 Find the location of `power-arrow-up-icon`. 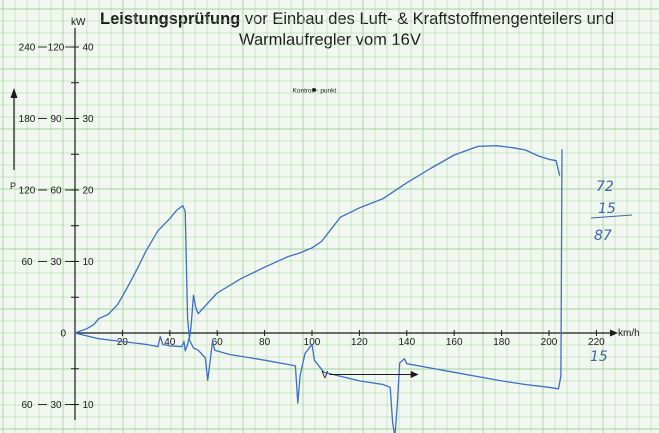

power-arrow-up-icon is located at coordinates (14, 93).